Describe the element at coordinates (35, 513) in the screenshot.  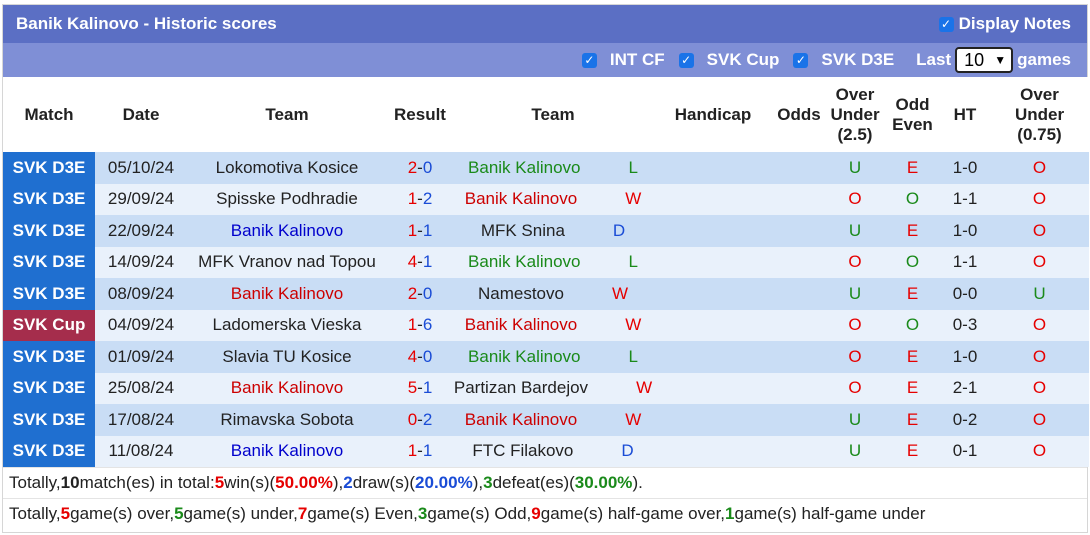
I see `summary-text: Totally,` at that location.